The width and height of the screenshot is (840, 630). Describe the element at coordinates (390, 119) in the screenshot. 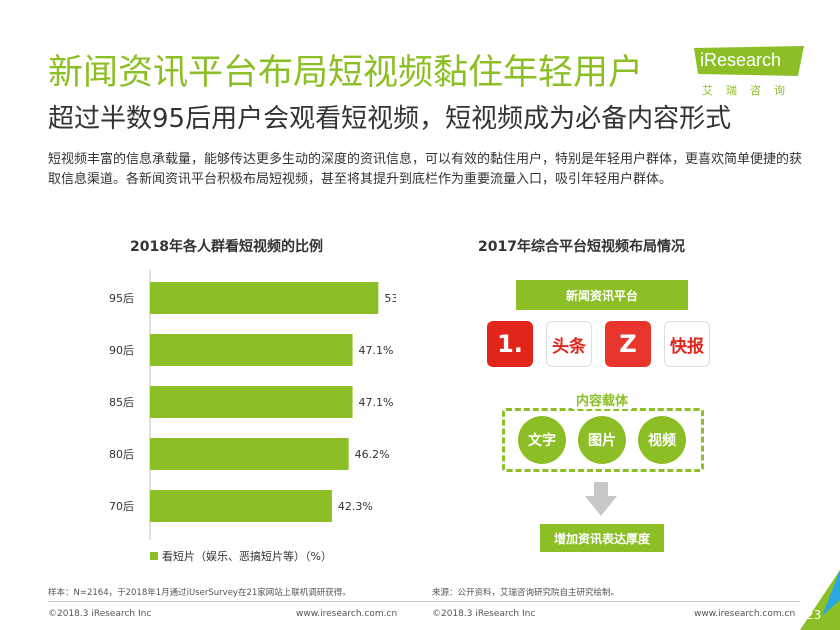

I see `page-subtitle: 超过半数95后用户会观看短视频，短视频成为必备内容形式` at that location.